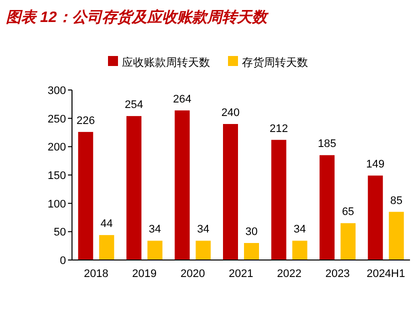  I want to click on data-label: 185, so click(327, 144).